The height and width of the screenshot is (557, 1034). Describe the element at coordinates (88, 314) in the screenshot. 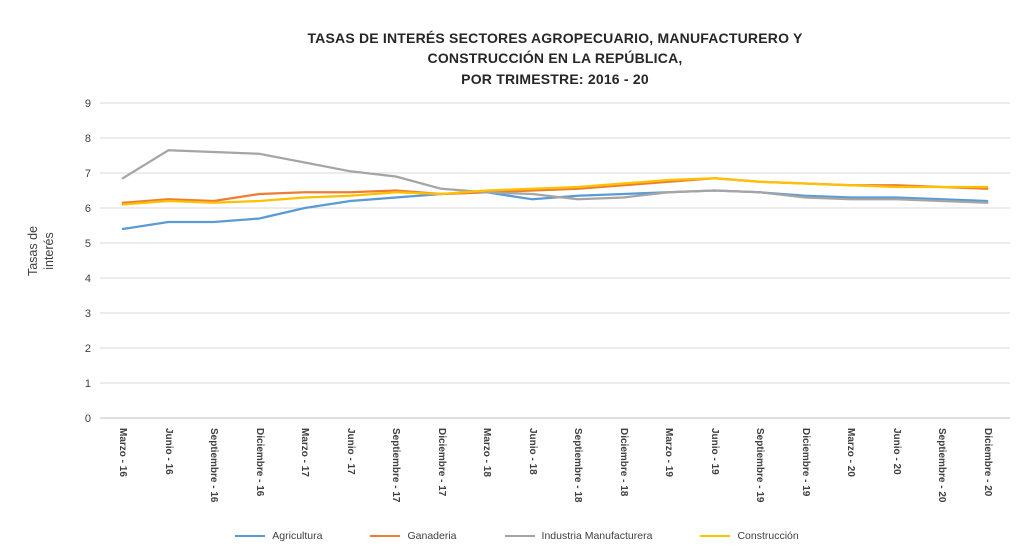

I see `y-tick-label: 3` at that location.